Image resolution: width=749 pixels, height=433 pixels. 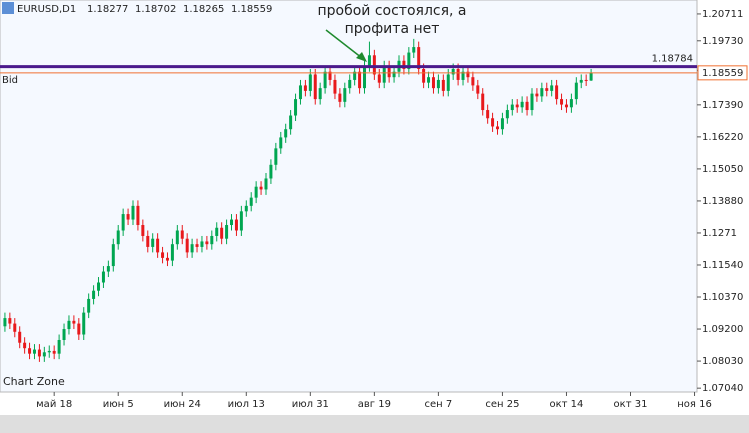 I want to click on y-tick-label: 1.13880, so click(x=722, y=201).